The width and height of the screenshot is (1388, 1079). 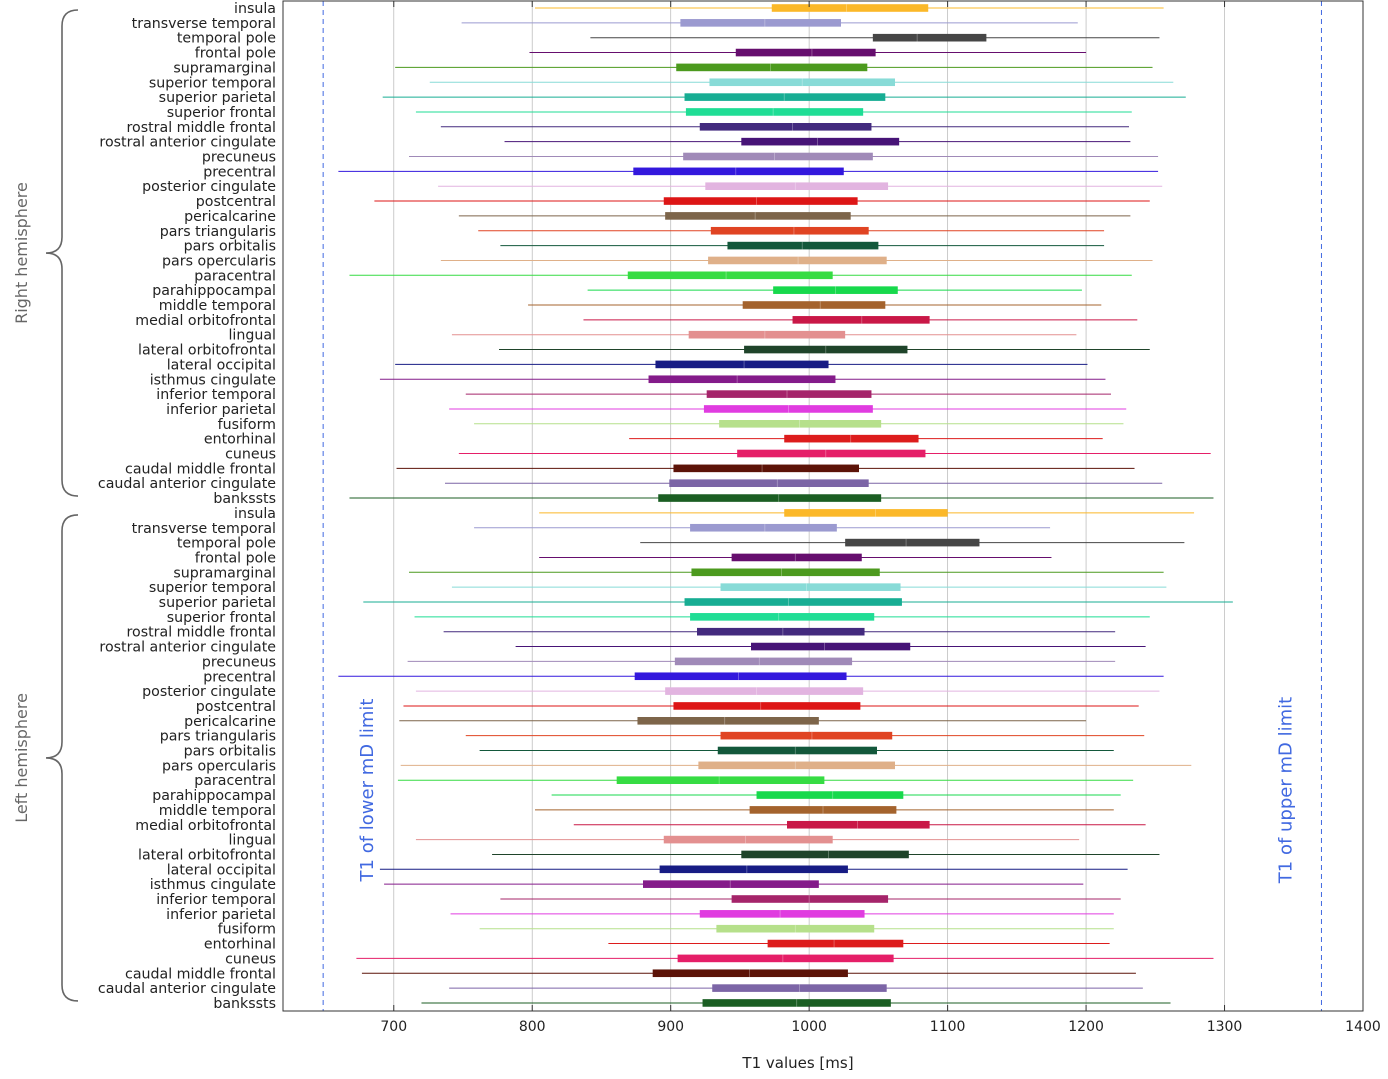 What do you see at coordinates (244, 1004) in the screenshot?
I see `y-tick-label: bankssts` at bounding box center [244, 1004].